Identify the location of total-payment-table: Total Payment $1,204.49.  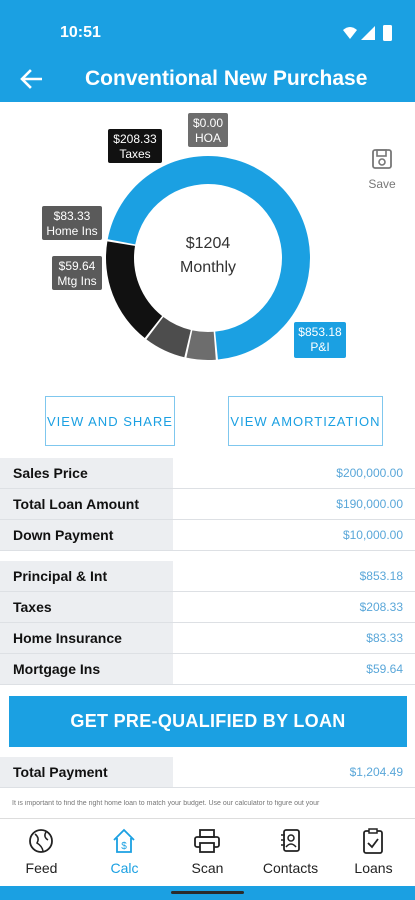
(207, 772).